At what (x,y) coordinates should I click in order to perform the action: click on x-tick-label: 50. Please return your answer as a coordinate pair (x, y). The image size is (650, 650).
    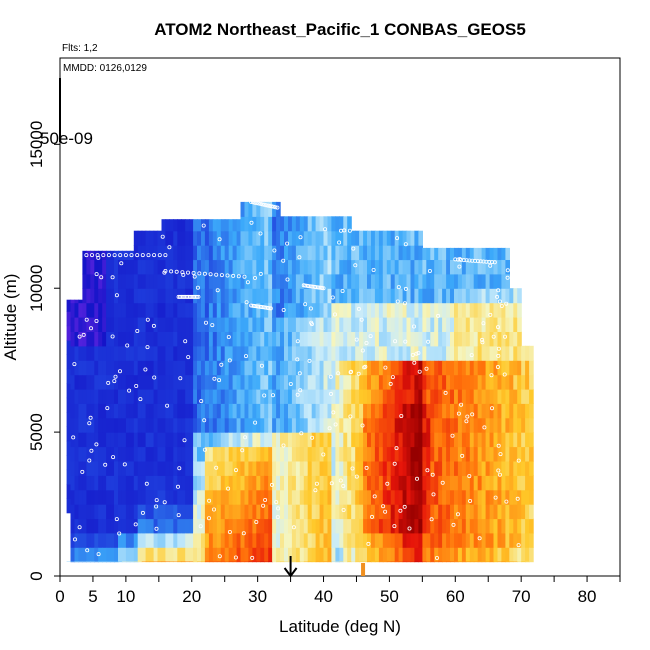
    Looking at the image, I should click on (389, 596).